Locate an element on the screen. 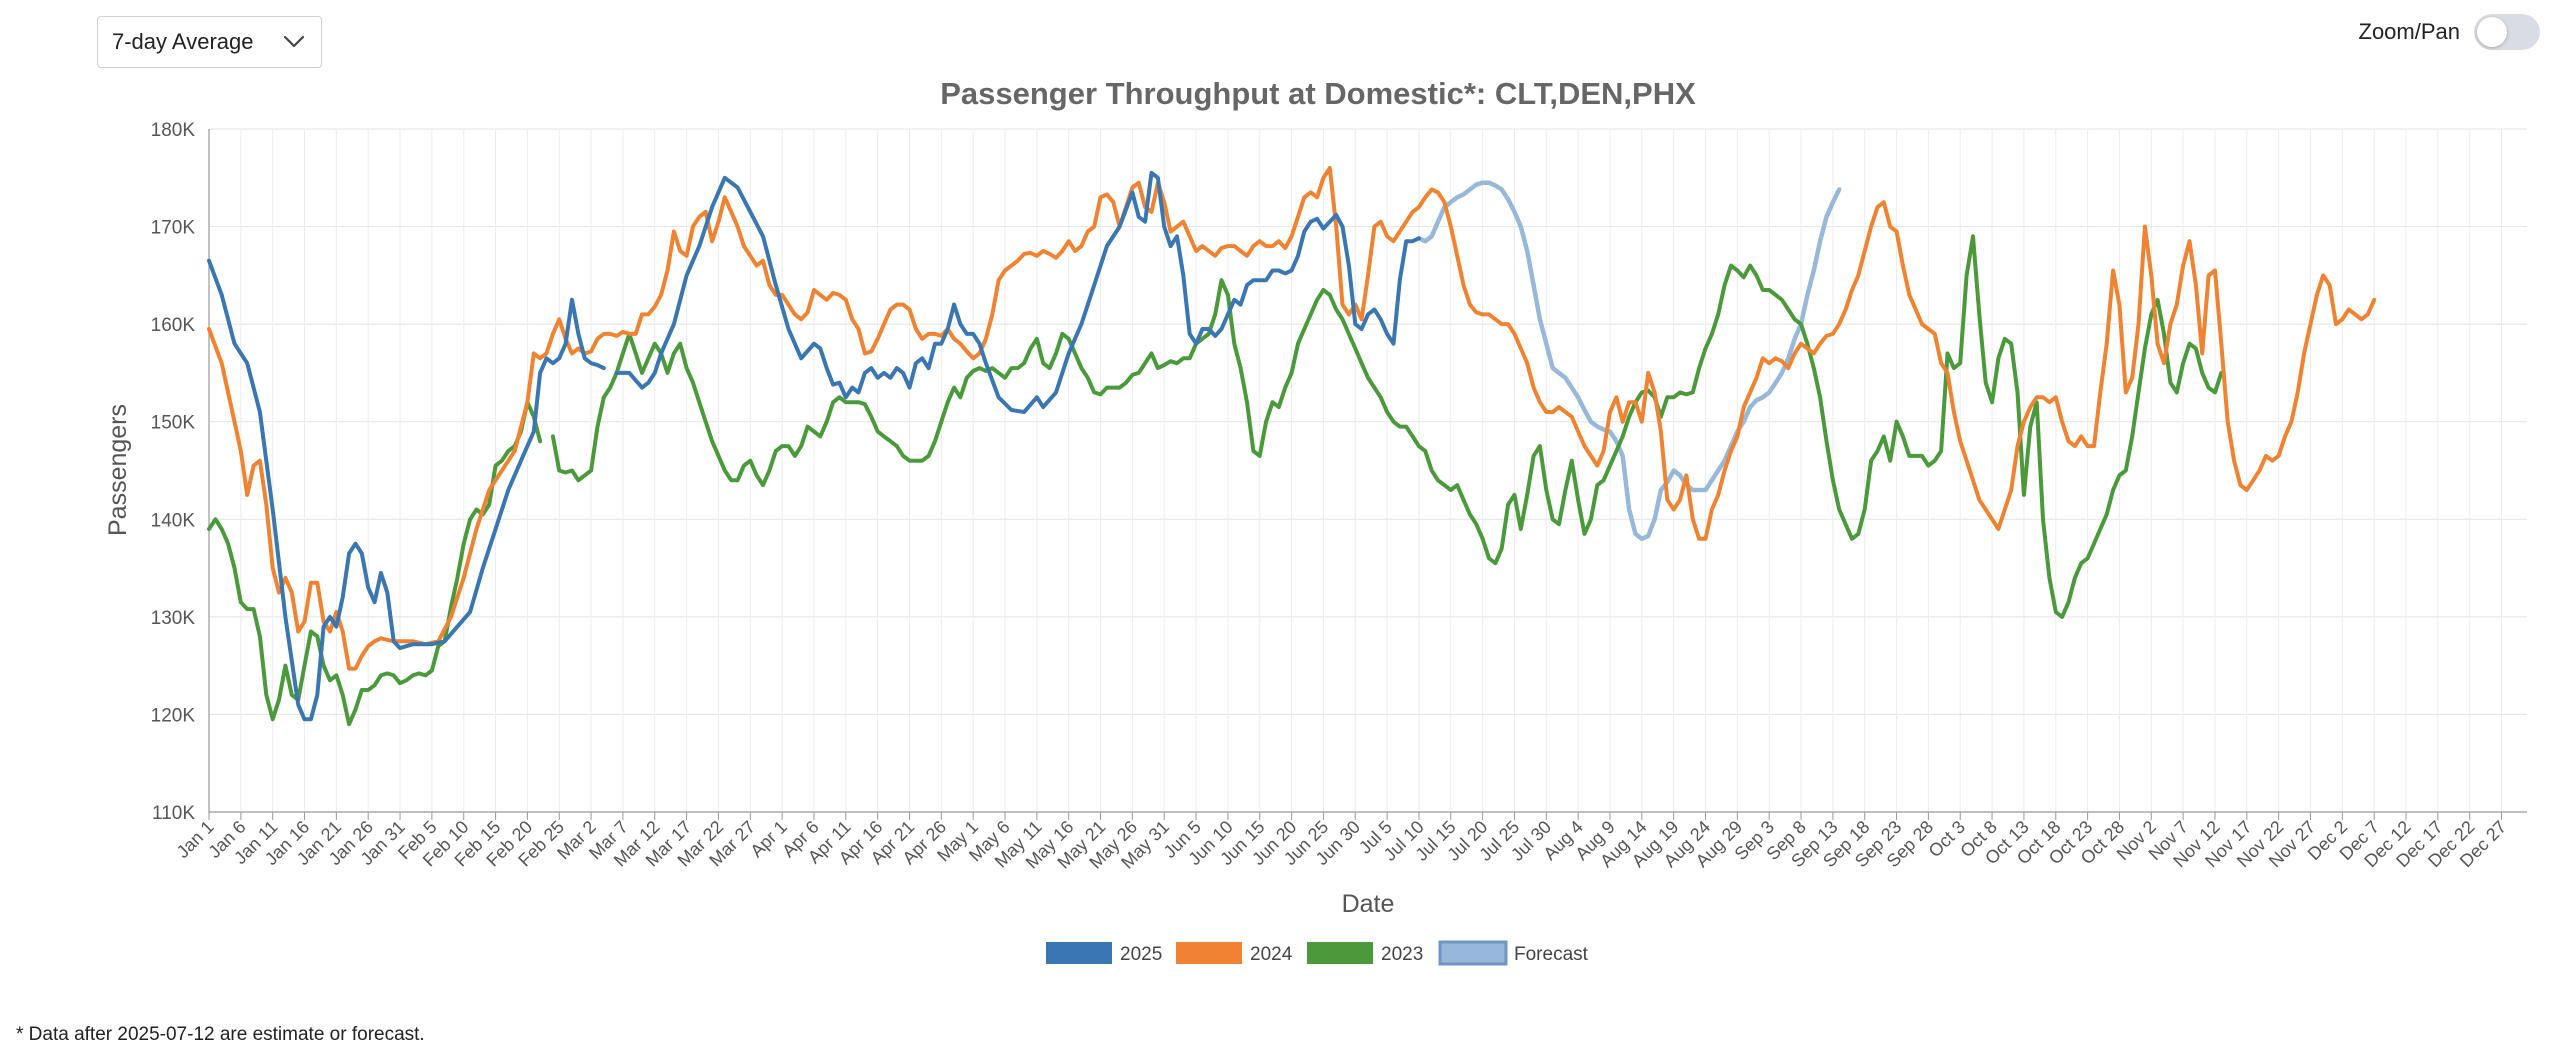  x-tick-label: Apr 1 is located at coordinates (768, 839).